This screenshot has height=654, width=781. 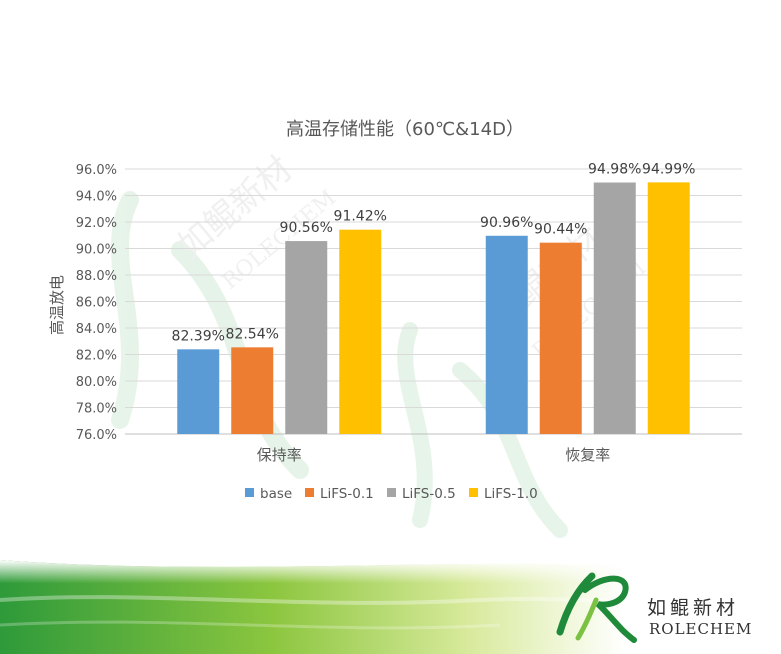 What do you see at coordinates (96, 409) in the screenshot?
I see `y-tick-label: 78.0%` at bounding box center [96, 409].